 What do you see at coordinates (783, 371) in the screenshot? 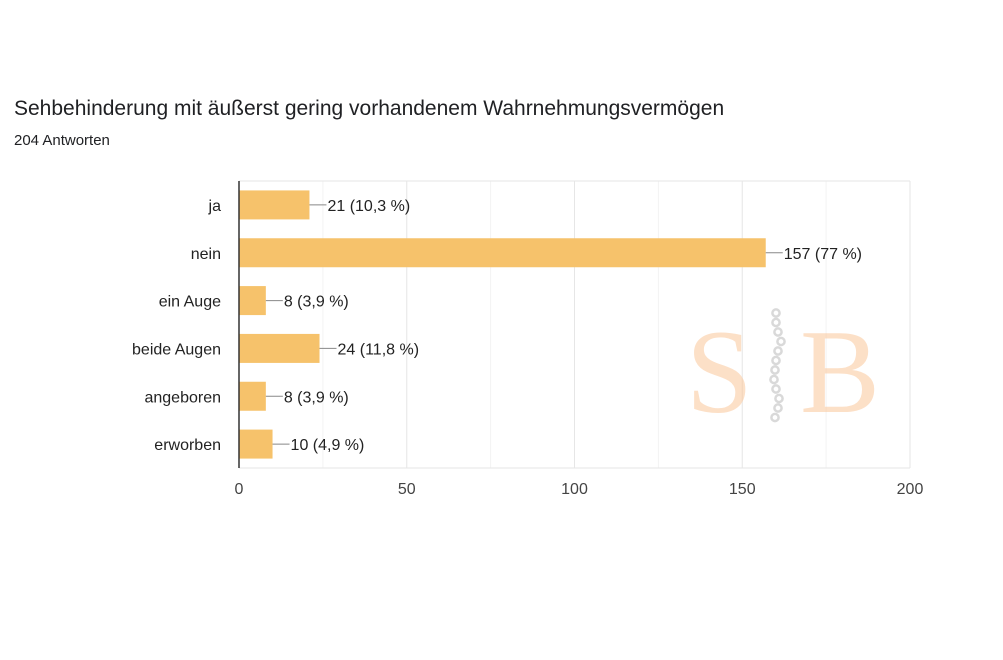
I see `sb-watermark-logo: S B` at bounding box center [783, 371].